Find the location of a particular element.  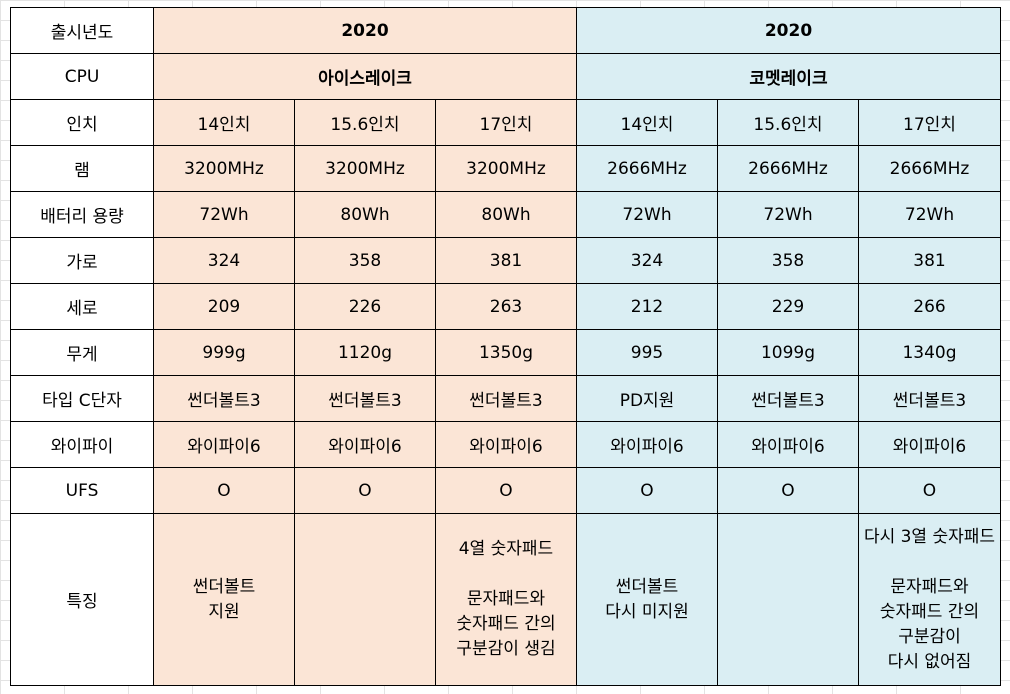

cell-ram-1: 3200MHz is located at coordinates (224, 168).